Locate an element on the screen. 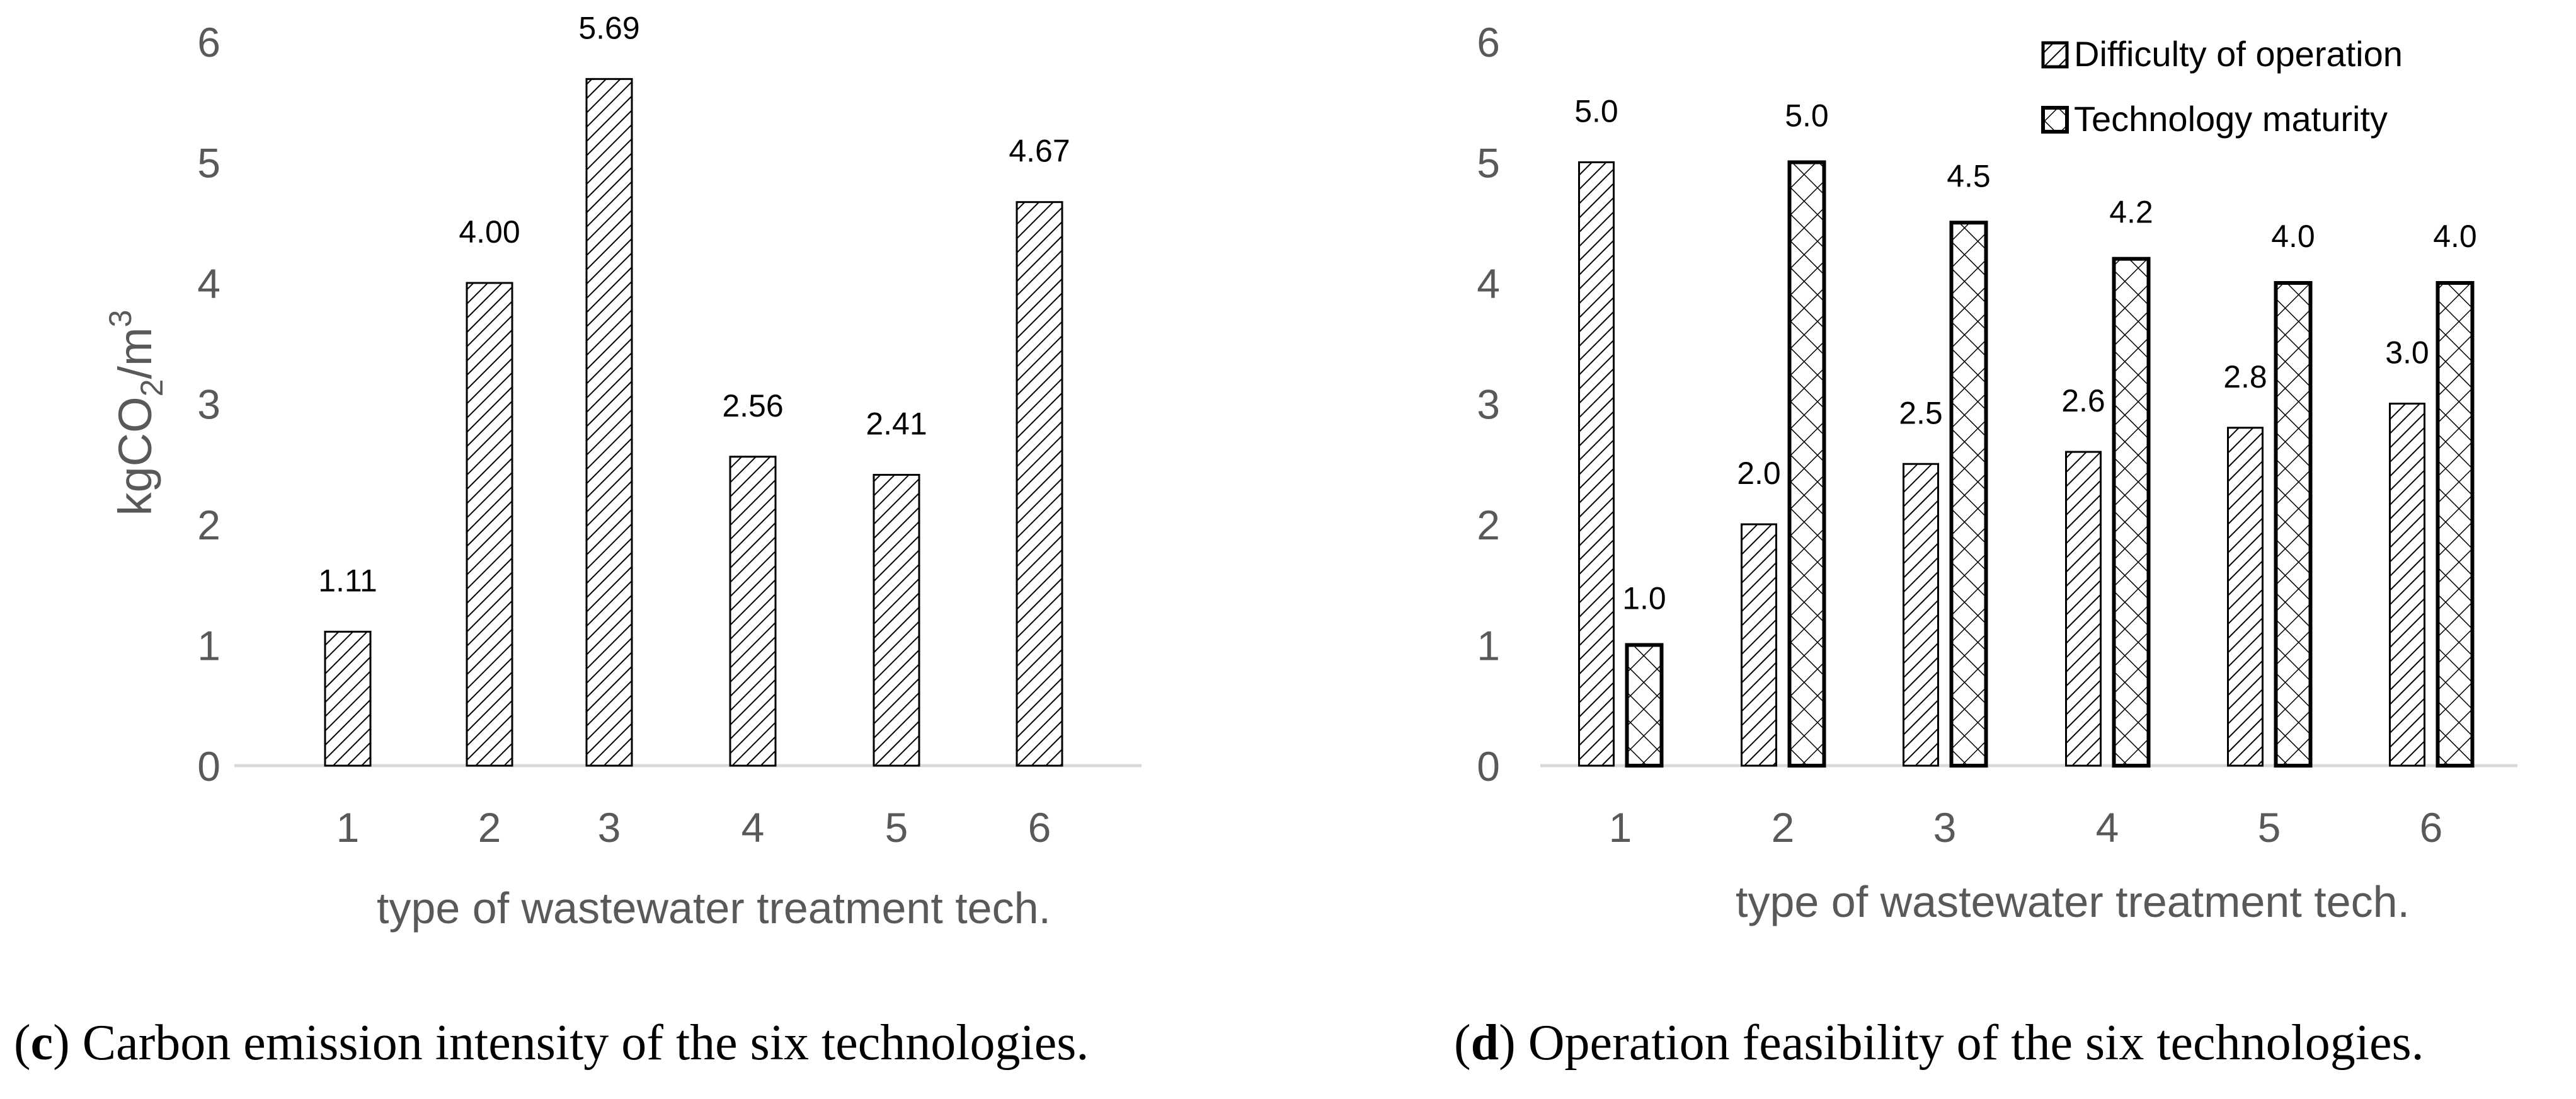 This screenshot has height=1099, width=2576. data-label: 5.69 is located at coordinates (608, 27).